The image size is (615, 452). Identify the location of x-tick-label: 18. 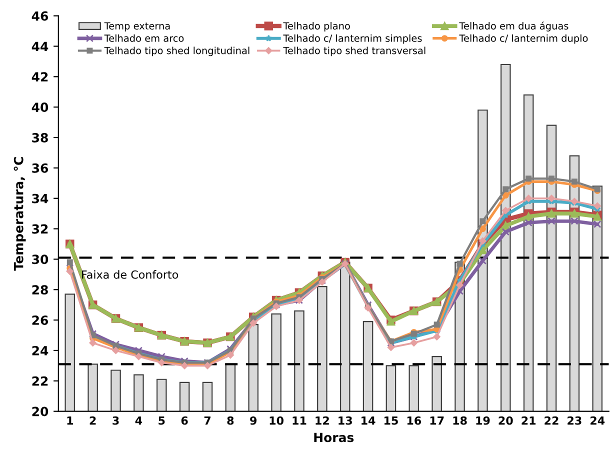
(460, 420).